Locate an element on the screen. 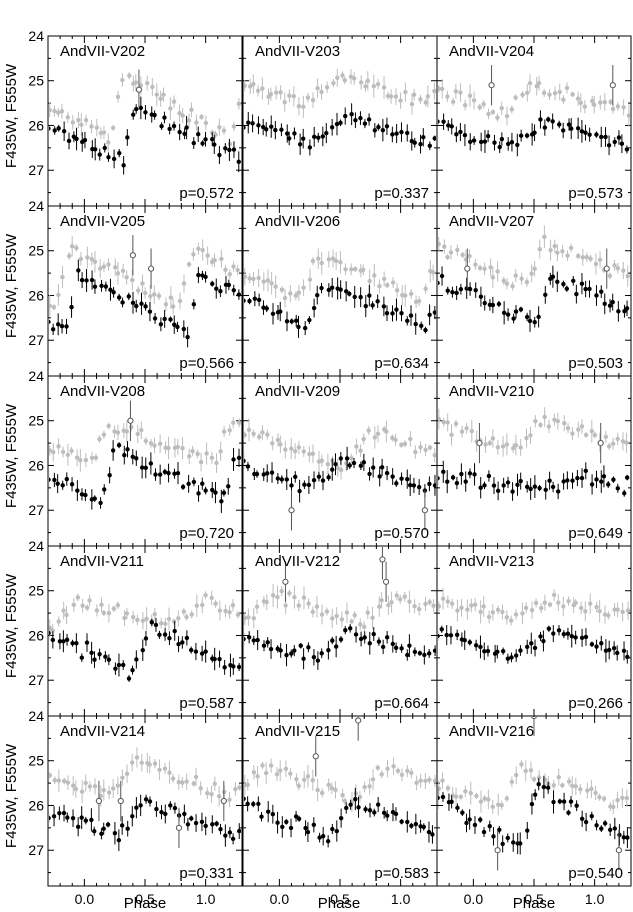 Image resolution: width=633 pixels, height=912 pixels. panel: AndVII-V207 p=0.503 is located at coordinates (534, 291).